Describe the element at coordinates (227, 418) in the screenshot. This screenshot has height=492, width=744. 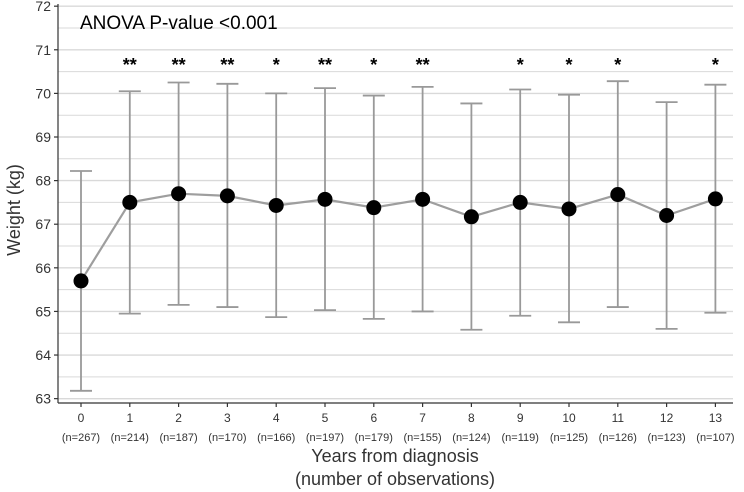
I see `x-tick-label: 3` at that location.